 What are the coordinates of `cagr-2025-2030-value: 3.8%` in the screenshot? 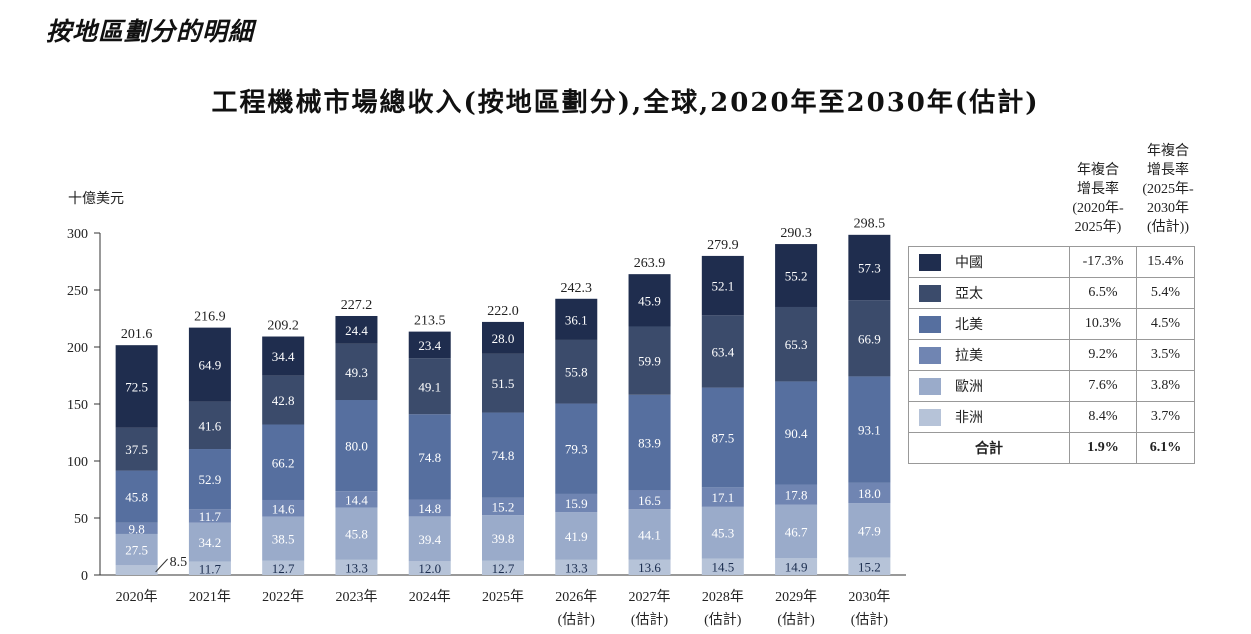 It's located at (1165, 386).